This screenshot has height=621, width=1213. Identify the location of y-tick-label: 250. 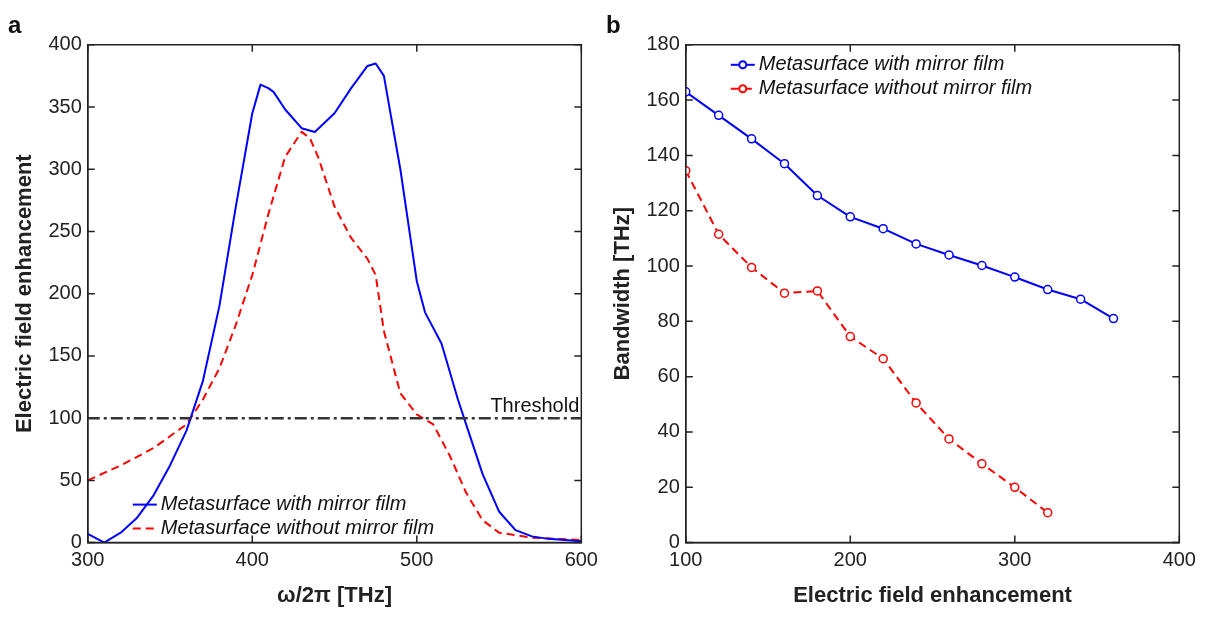
(65, 229).